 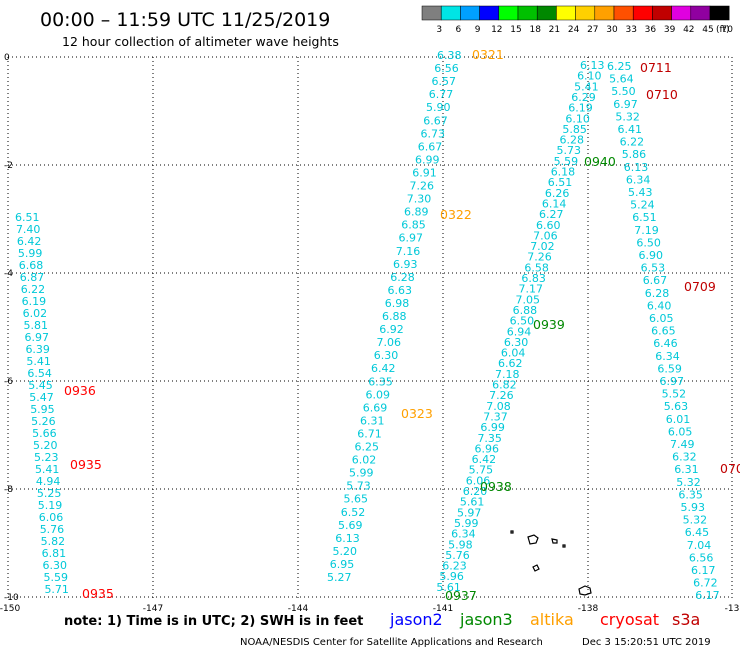 I want to click on wave-height-value: 5.41, so click(x=47, y=469).